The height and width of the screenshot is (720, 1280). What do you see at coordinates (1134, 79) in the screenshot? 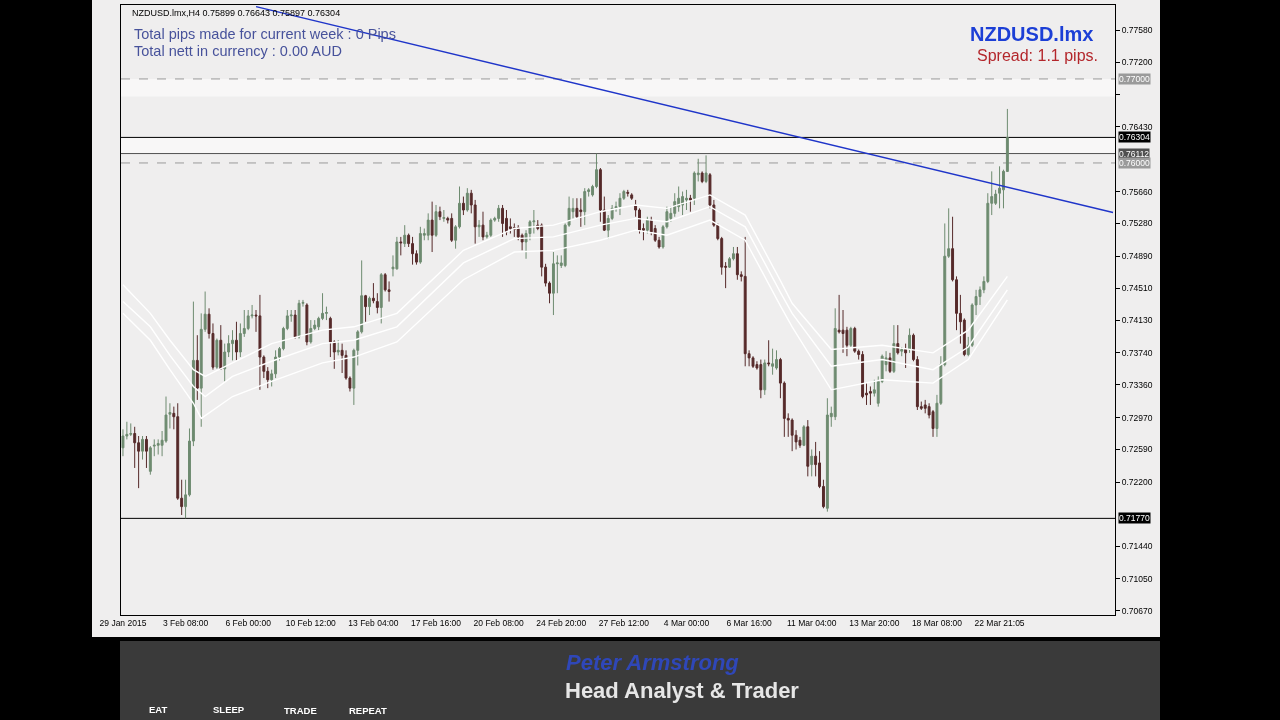
I see `ref-line-label: 0.77000` at bounding box center [1134, 79].